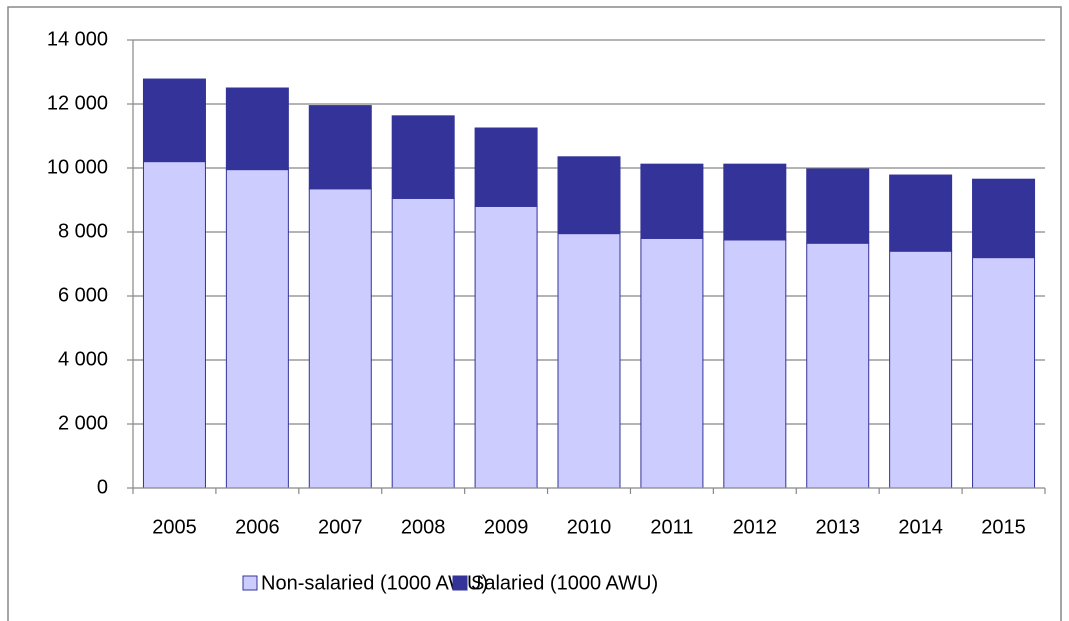 The width and height of the screenshot is (1069, 621). I want to click on x-tick-label: 2010, so click(589, 527).